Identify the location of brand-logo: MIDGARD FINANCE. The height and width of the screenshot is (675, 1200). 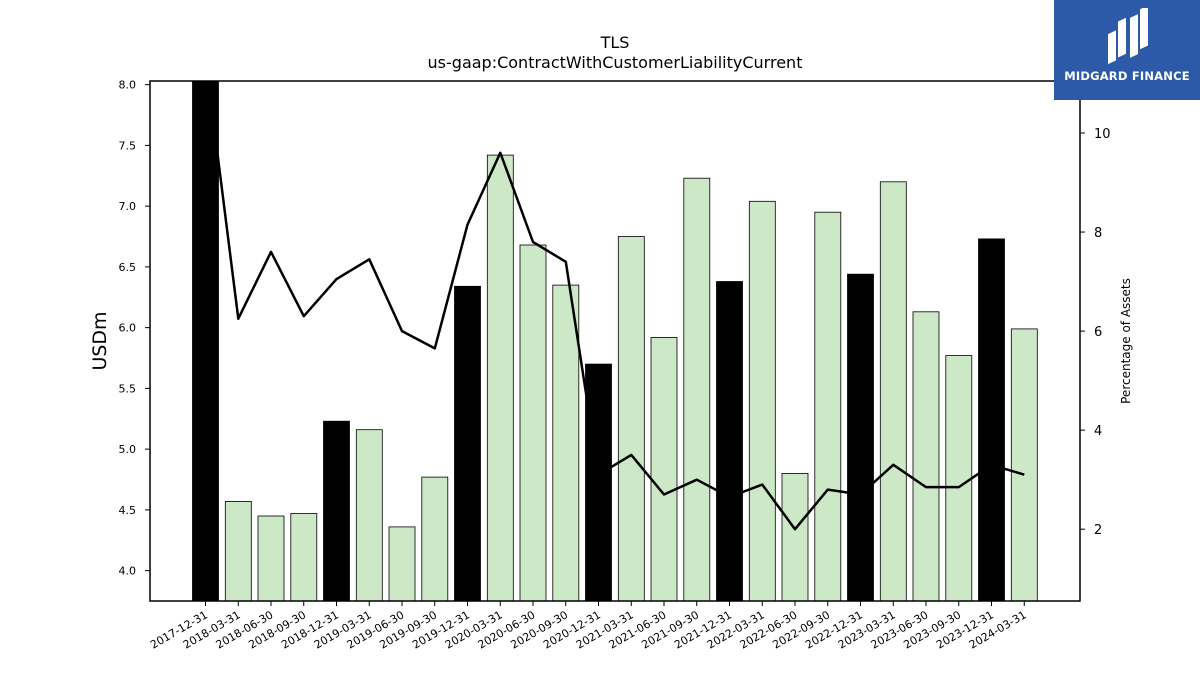
(1127, 50).